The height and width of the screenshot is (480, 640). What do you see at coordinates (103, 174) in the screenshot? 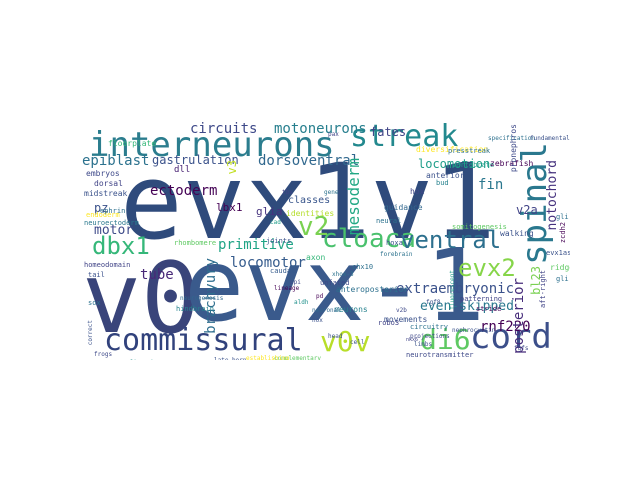
I see `word-embryos: embryos` at bounding box center [103, 174].